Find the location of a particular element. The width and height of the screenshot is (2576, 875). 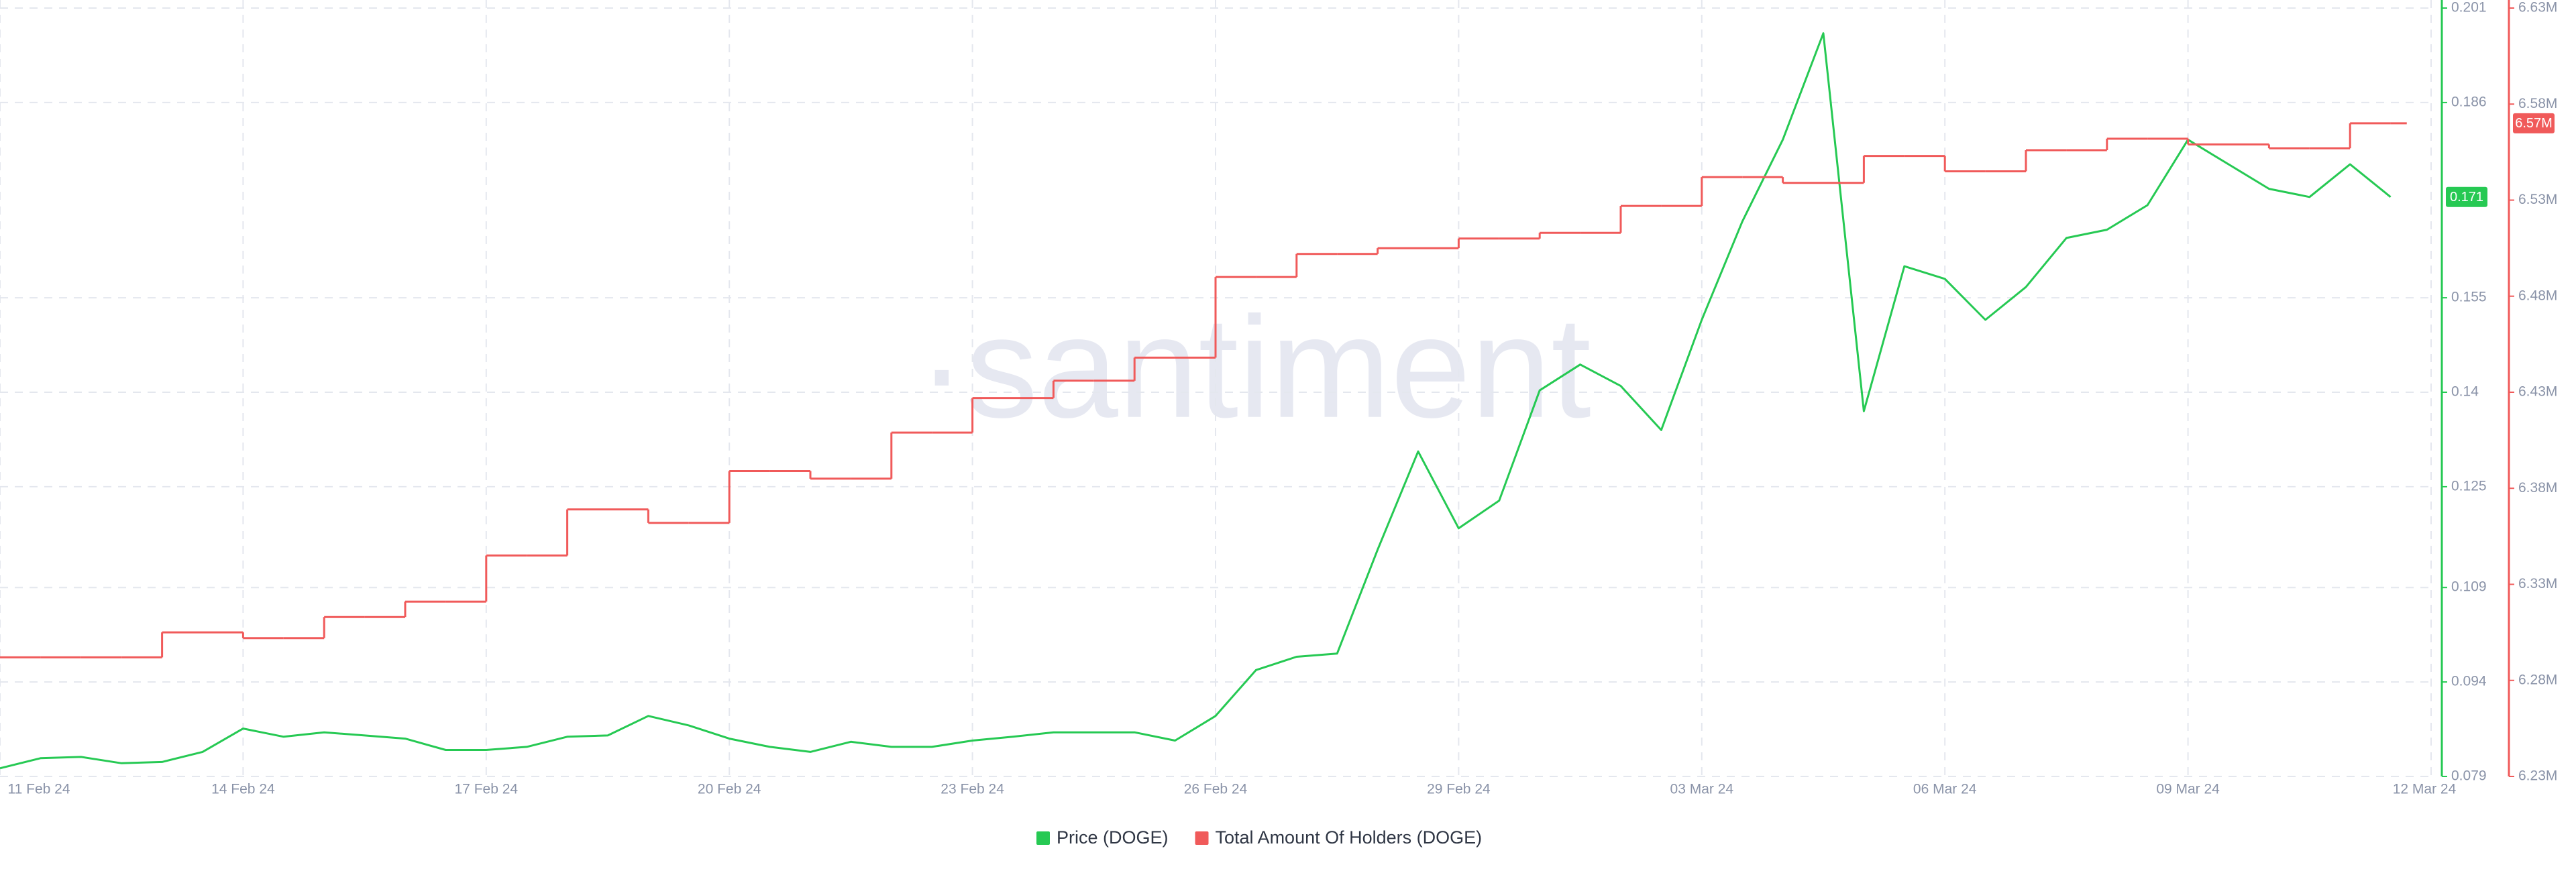

x-tick-label: 14 Feb 24 is located at coordinates (243, 789).